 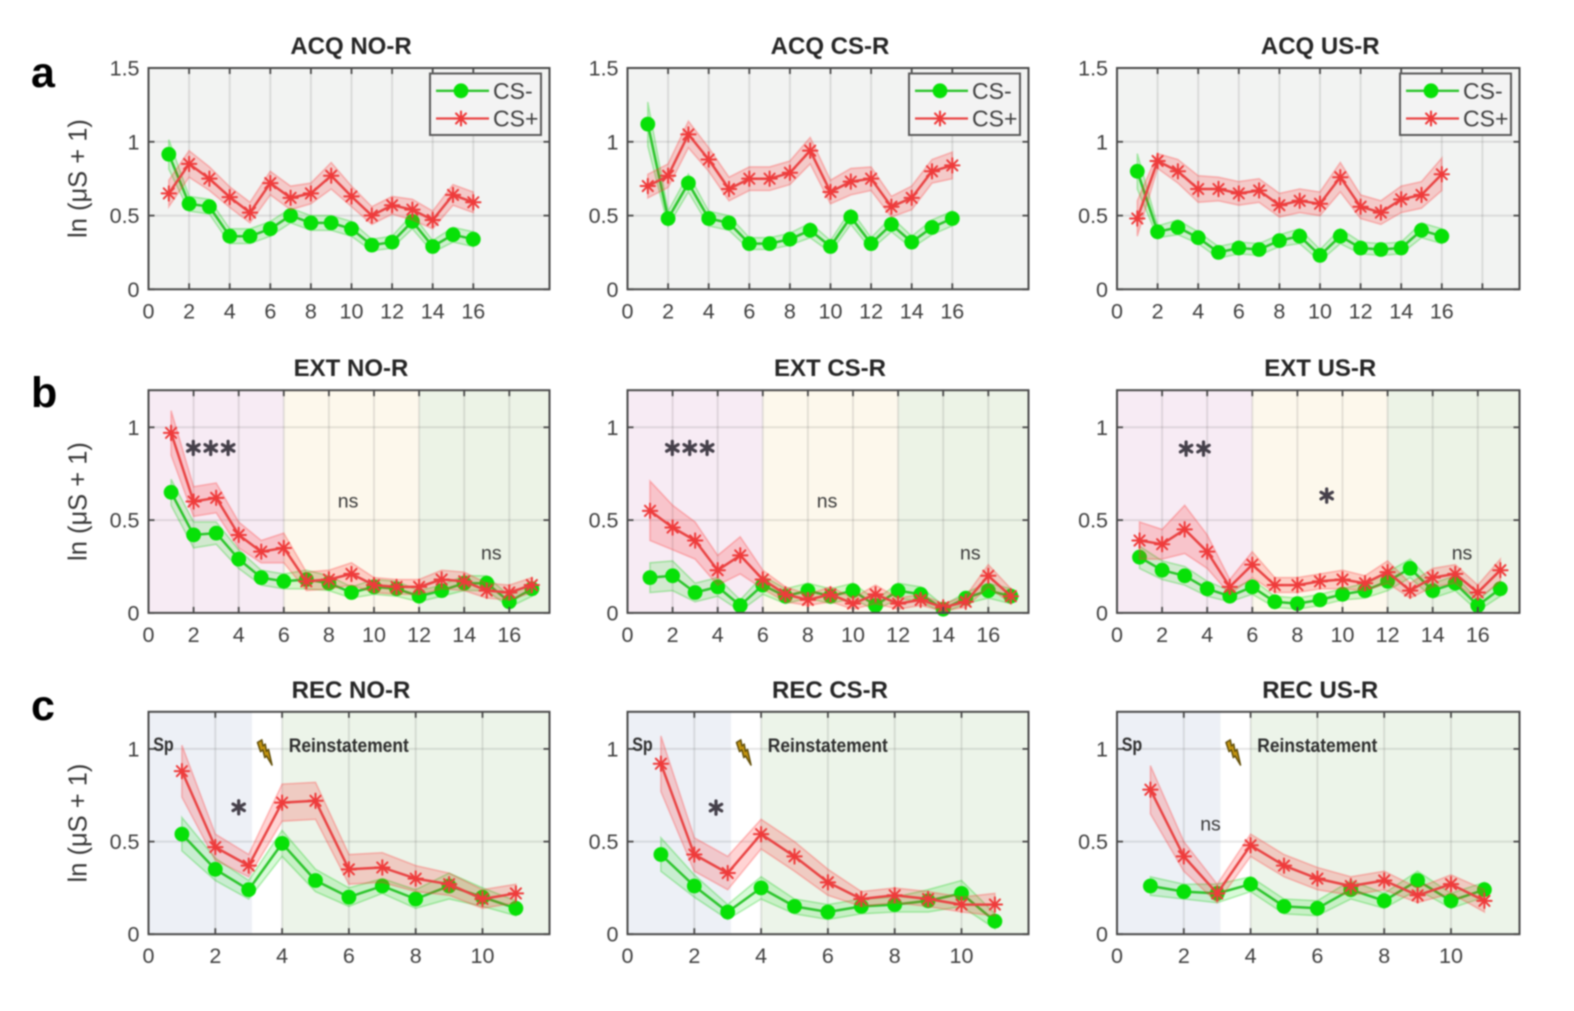 I want to click on svg-text: EXT NO-R, so click(x=351, y=368).